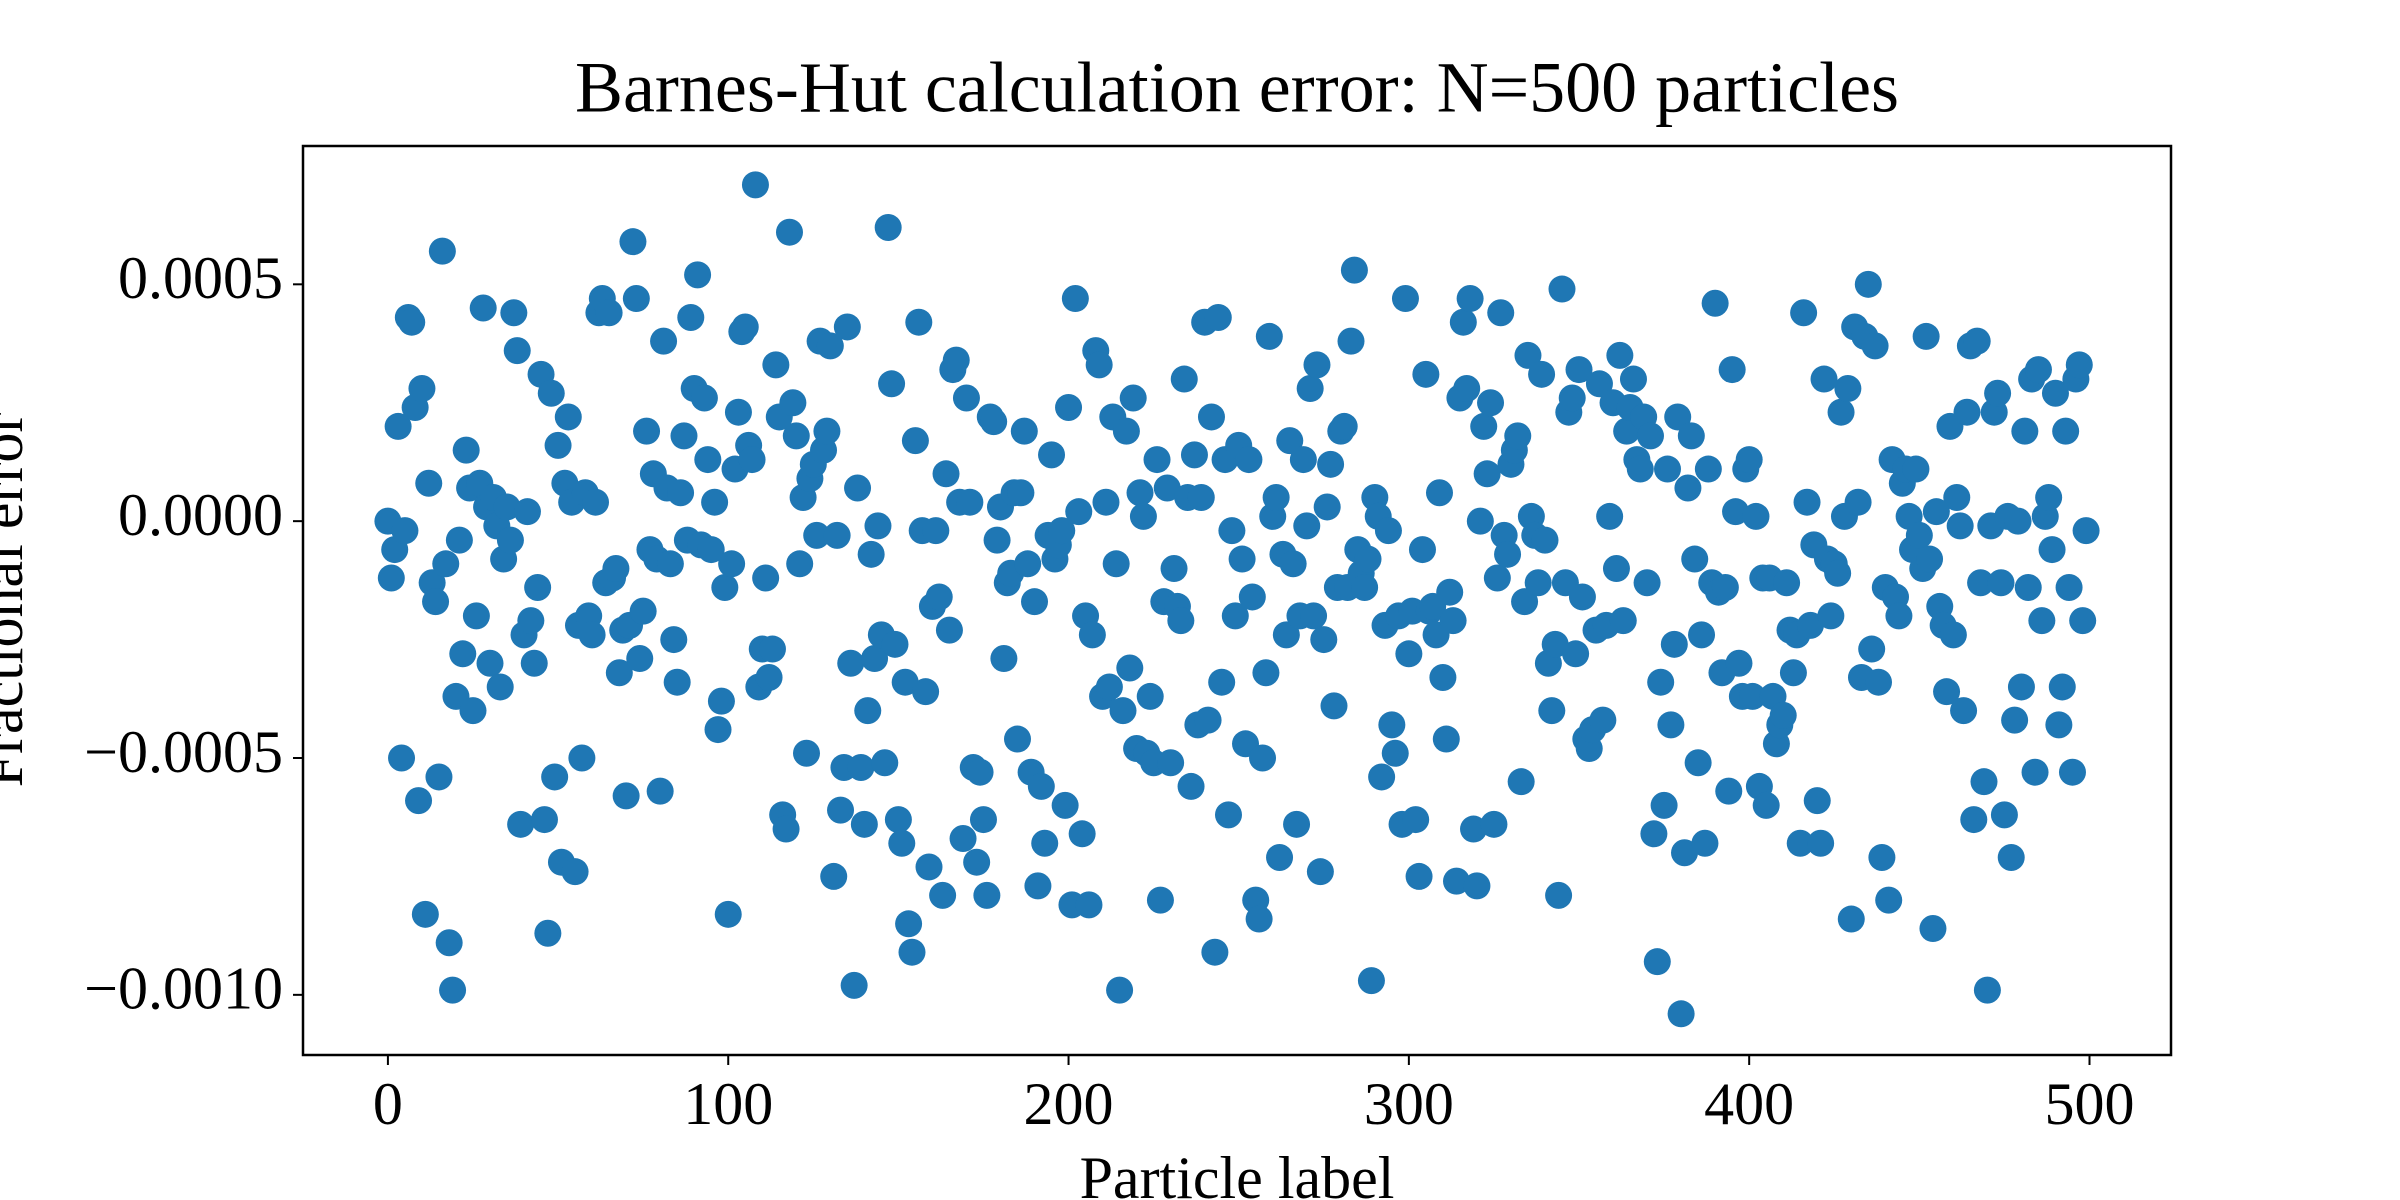 This screenshot has width=2400, height=1200. I want to click on y-tick-label: 0.0005, so click(200, 278).